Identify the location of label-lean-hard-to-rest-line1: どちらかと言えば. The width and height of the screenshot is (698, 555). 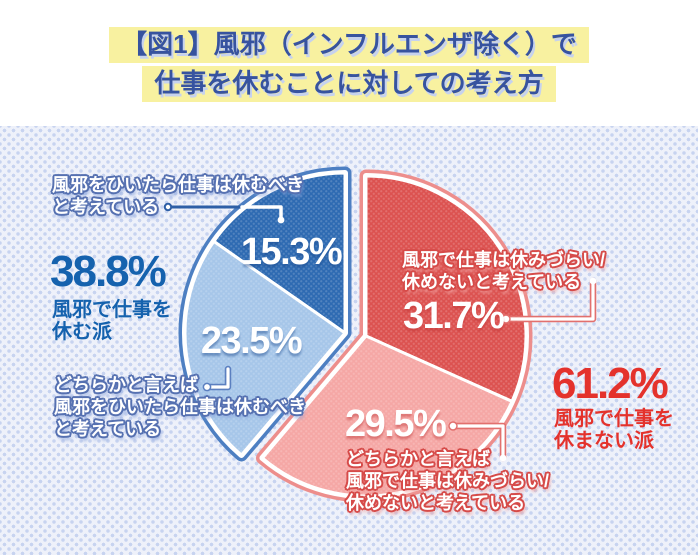
(418, 459).